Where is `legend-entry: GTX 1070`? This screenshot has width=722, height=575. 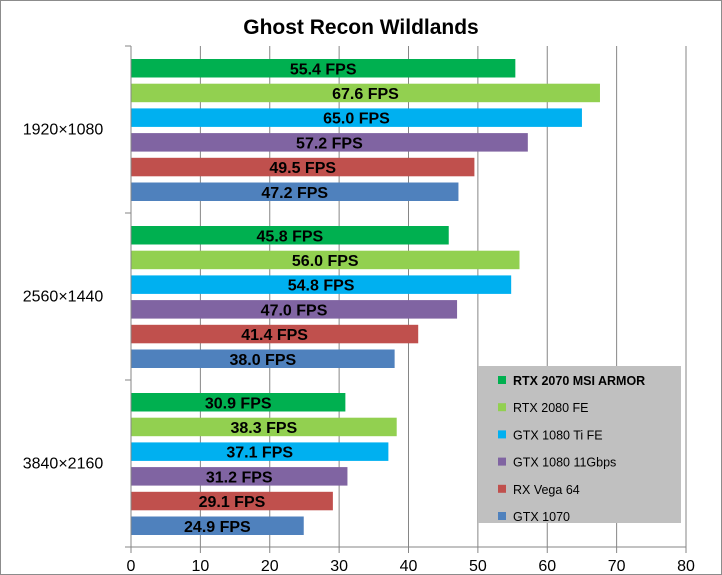 legend-entry: GTX 1070 is located at coordinates (541, 517).